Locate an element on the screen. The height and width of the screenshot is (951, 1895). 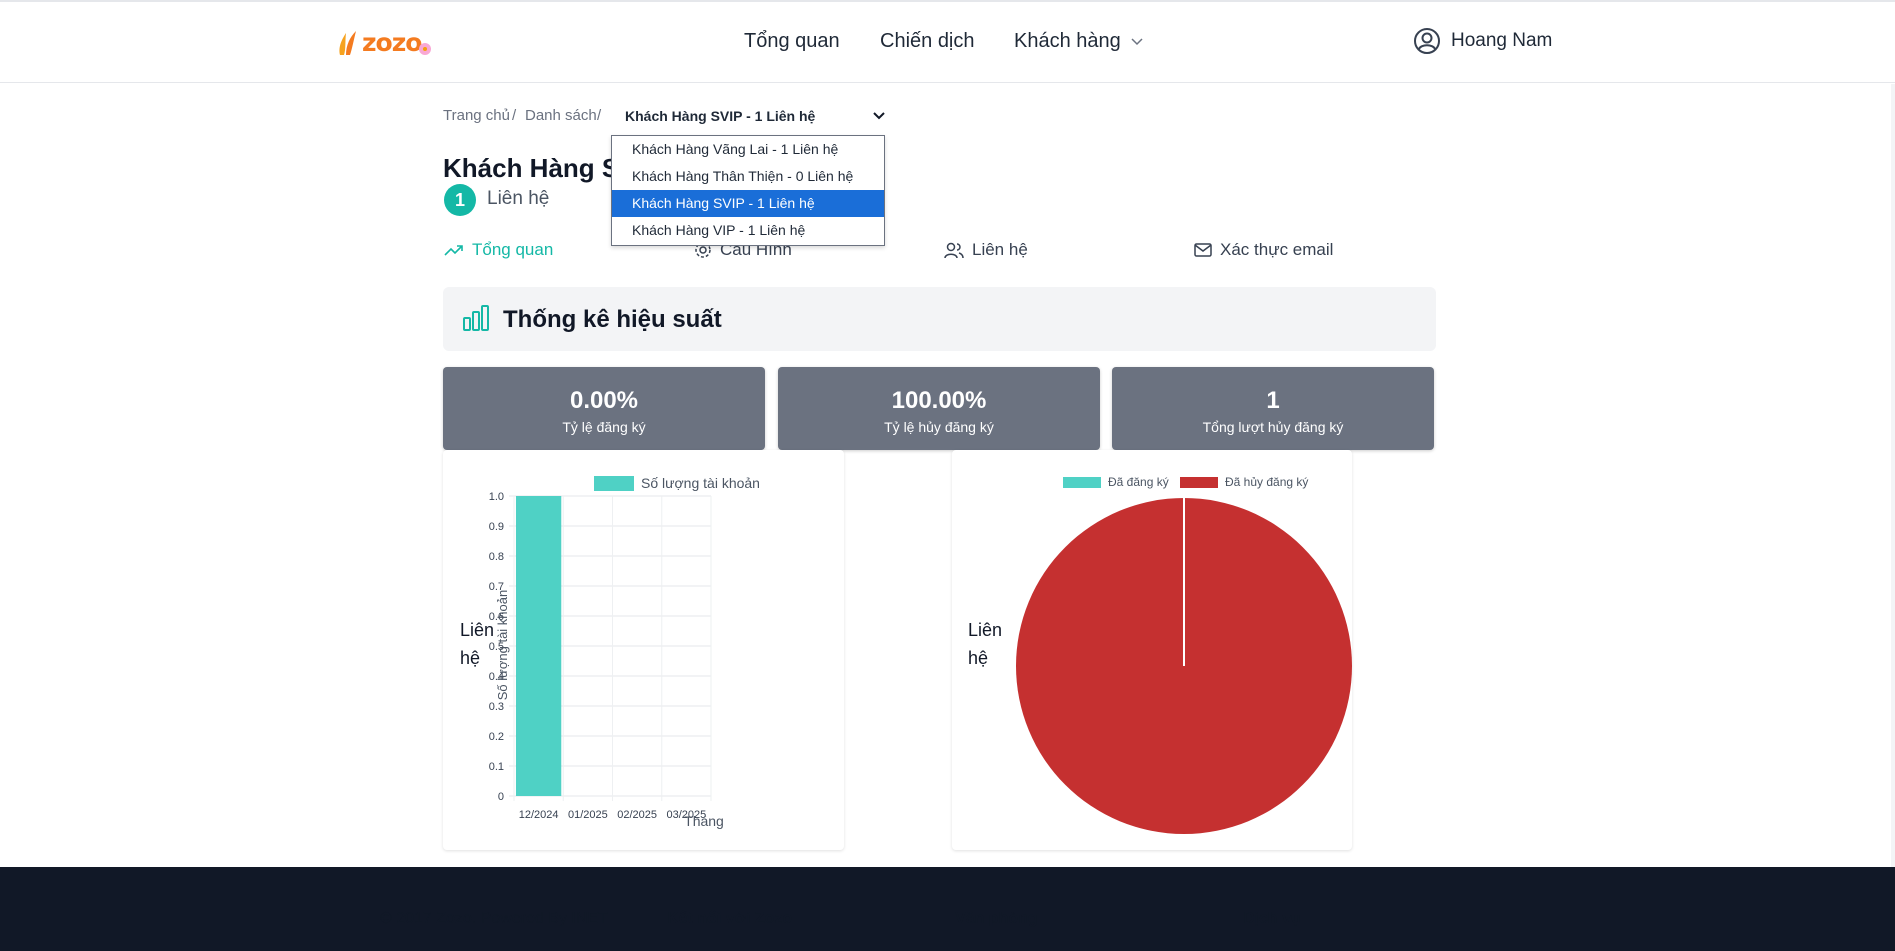
user-menu: Hoang Nam is located at coordinates (1482, 41).